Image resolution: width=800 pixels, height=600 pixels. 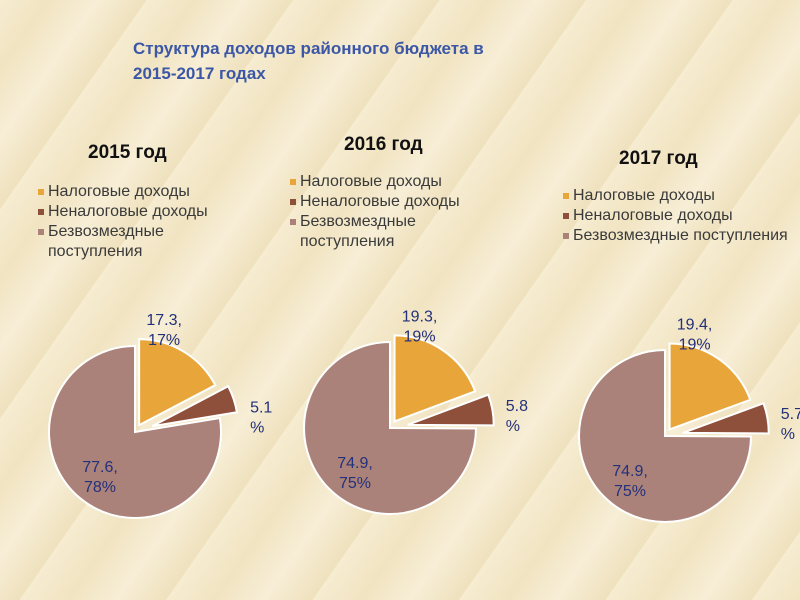 I want to click on data-label-tax-value: 19.4,, so click(x=695, y=324).